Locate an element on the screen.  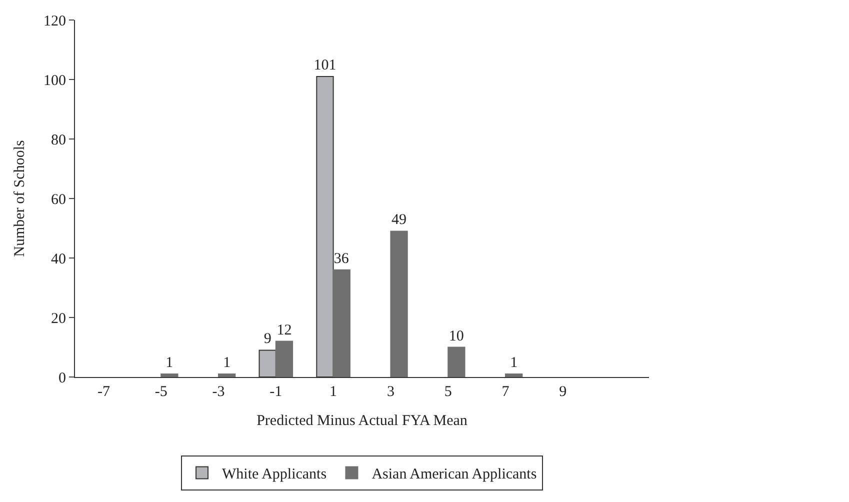
data-label: 36 is located at coordinates (342, 258).